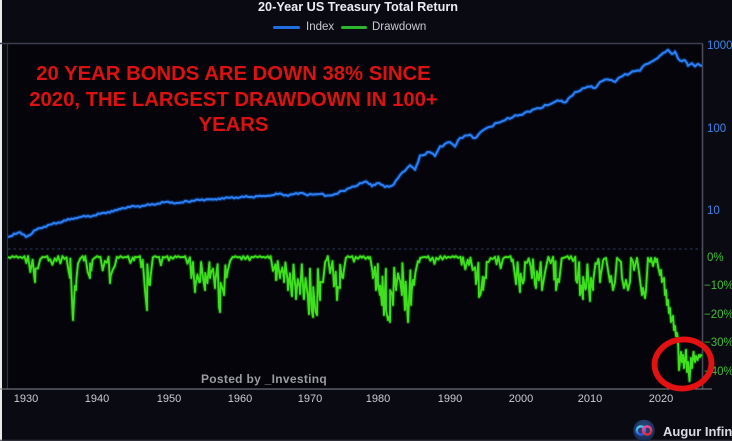 The width and height of the screenshot is (732, 441). What do you see at coordinates (378, 399) in the screenshot?
I see `svg-text: 1980` at bounding box center [378, 399].